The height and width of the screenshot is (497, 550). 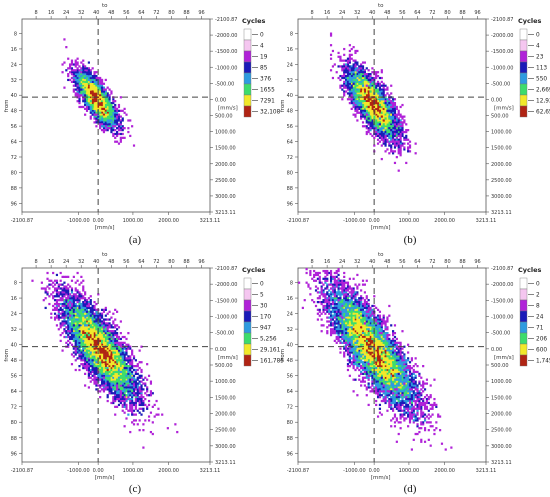 What do you see at coordinates (501, 149) in the screenshot?
I see `right-tick-label: 1500.00` at bounding box center [501, 149].